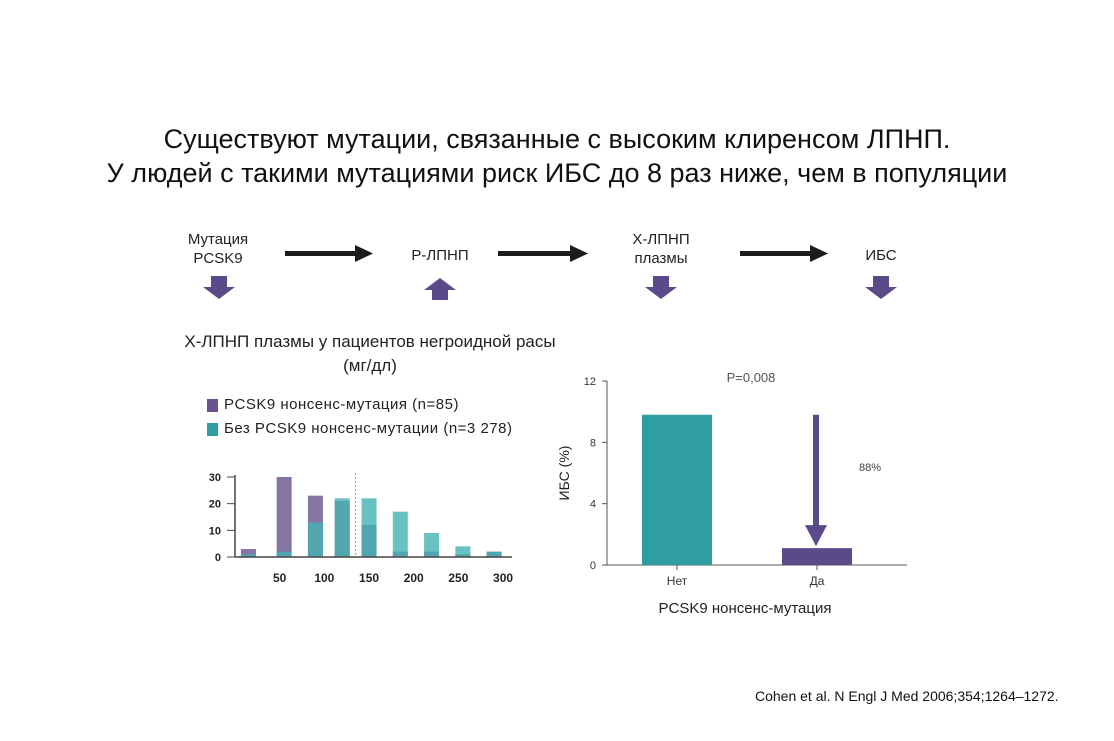 Image resolution: width=1114 pixels, height=741 pixels. I want to click on ibs-y-tick-label: 0, so click(593, 566).